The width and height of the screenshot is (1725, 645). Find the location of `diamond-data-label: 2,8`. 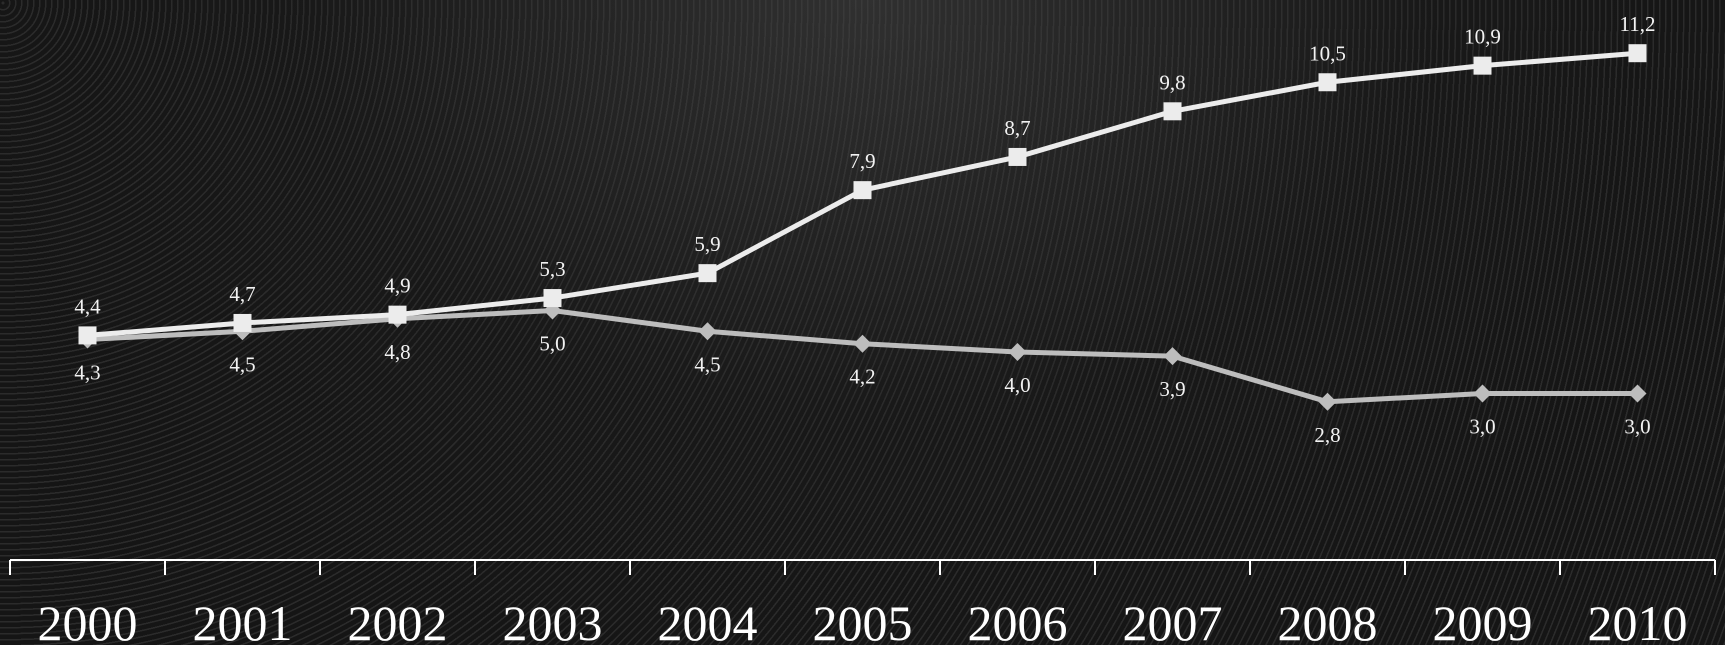

diamond-data-label: 2,8 is located at coordinates (1327, 435).